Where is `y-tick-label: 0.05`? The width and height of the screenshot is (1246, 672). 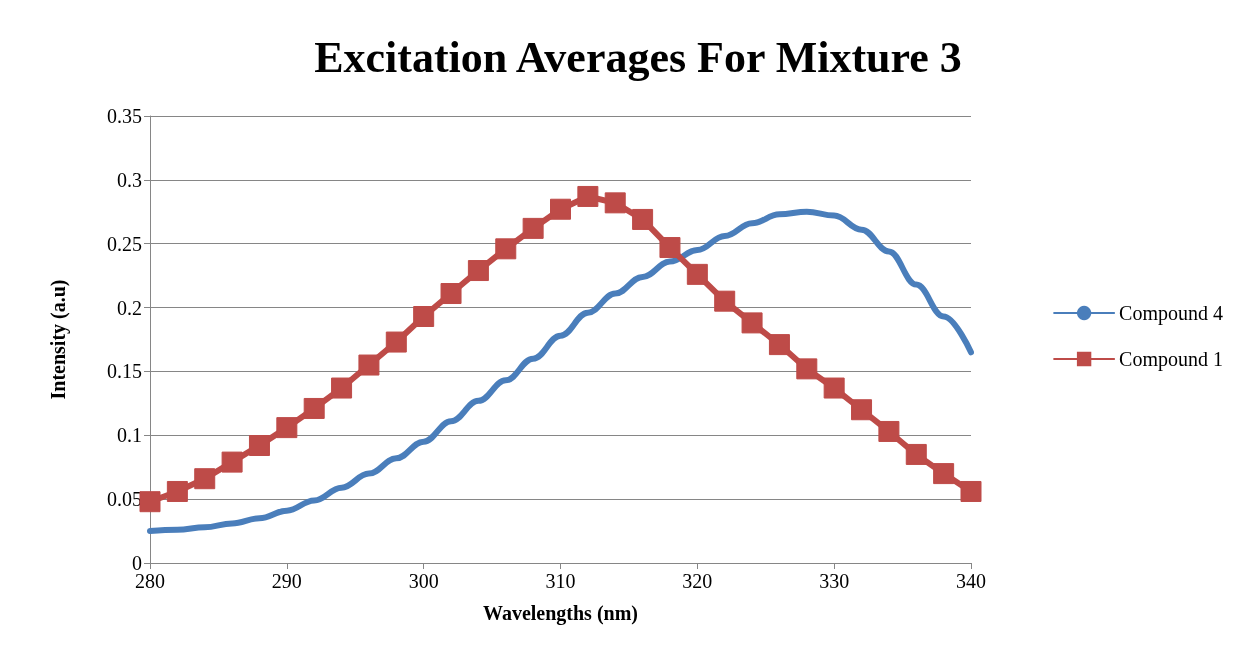
y-tick-label: 0.05 is located at coordinates (124, 499).